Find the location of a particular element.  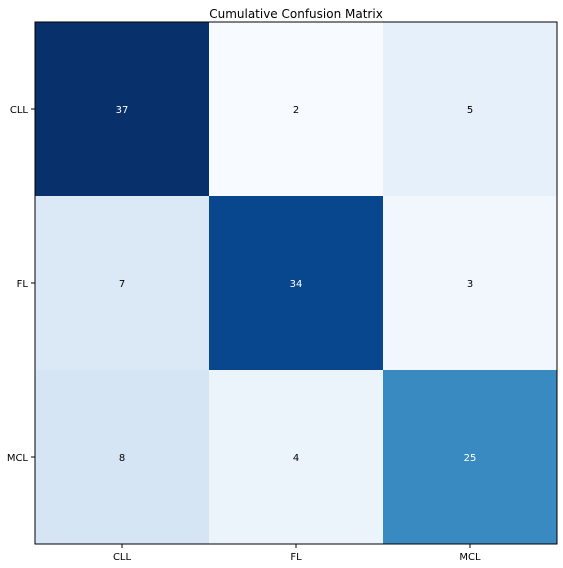

cell-value-label: 8 is located at coordinates (122, 458).